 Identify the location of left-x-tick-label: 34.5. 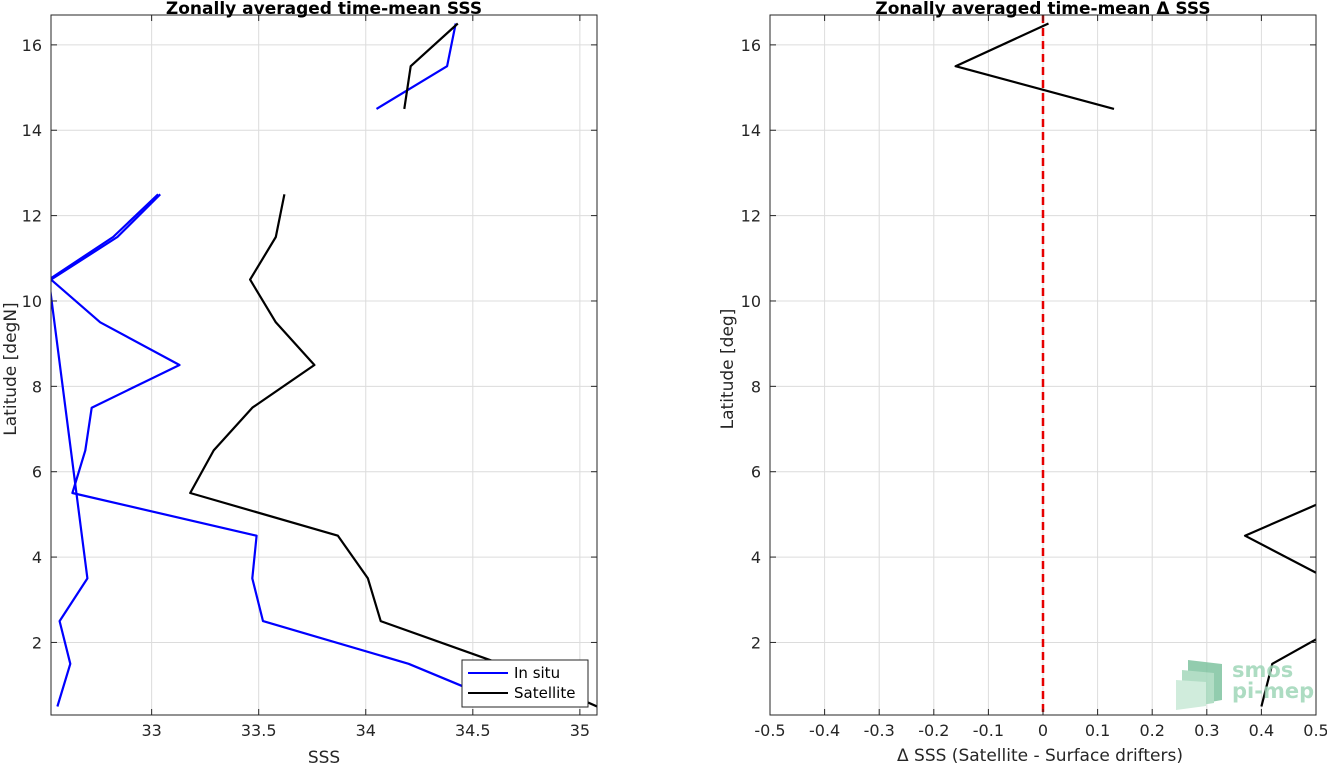
(473, 730).